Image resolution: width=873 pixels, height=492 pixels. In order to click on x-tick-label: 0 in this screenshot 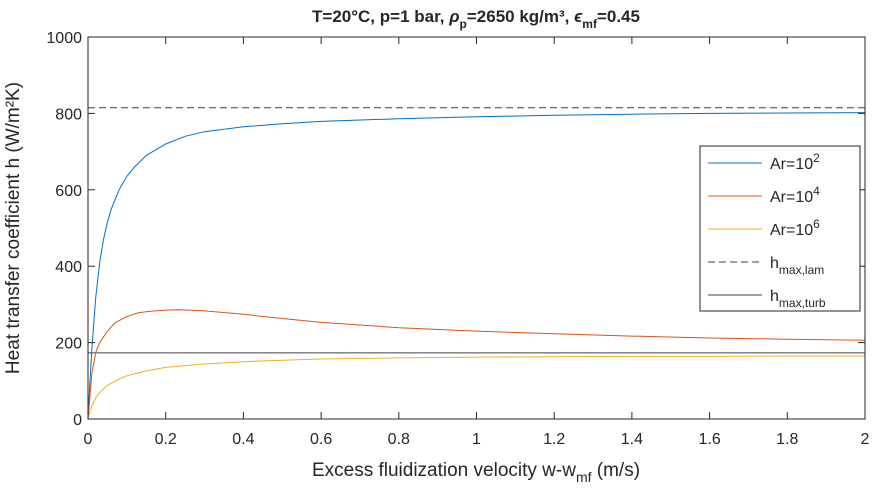, I will do `click(88, 439)`.